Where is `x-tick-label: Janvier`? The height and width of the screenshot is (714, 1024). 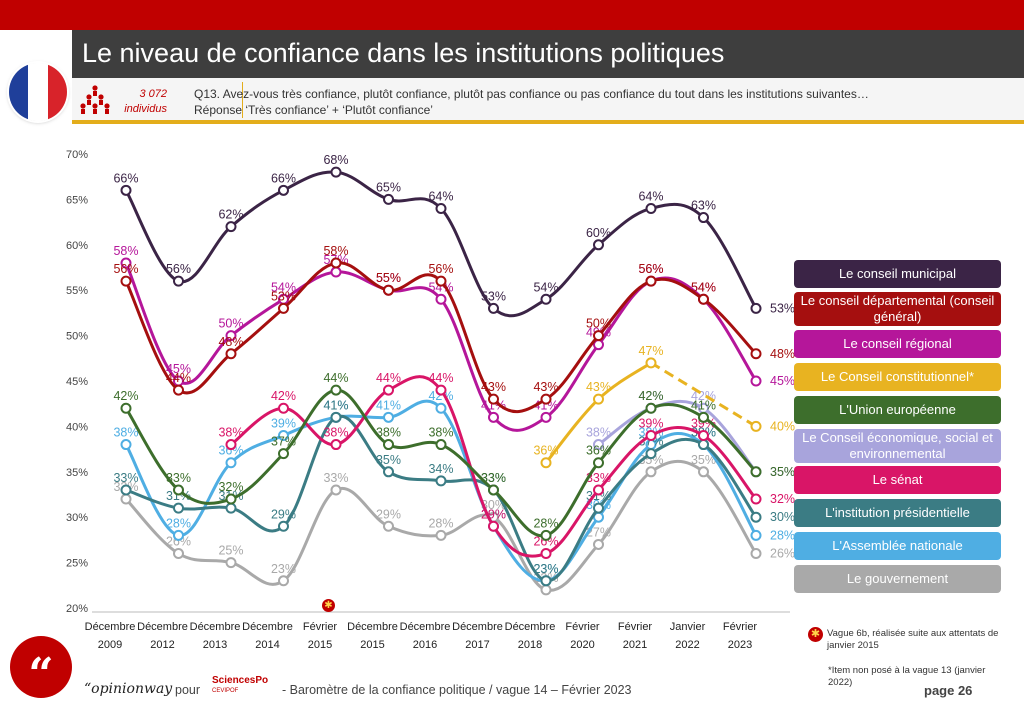
x-tick-label: Janvier is located at coordinates (688, 627).